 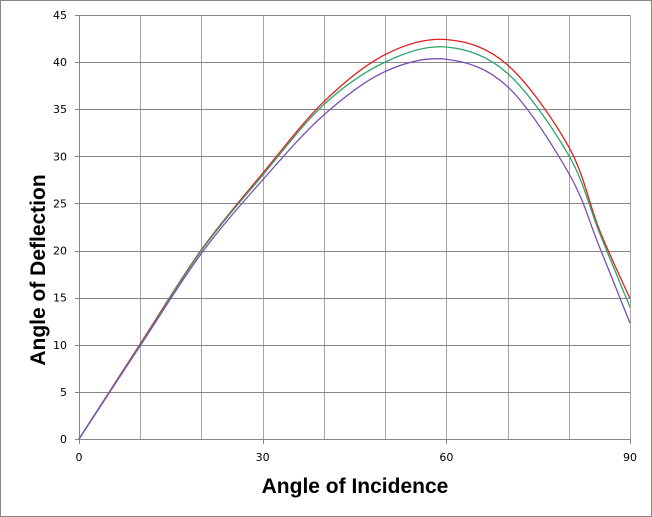 I want to click on x-axis-ticks: 0 30 60 90, so click(x=356, y=451).